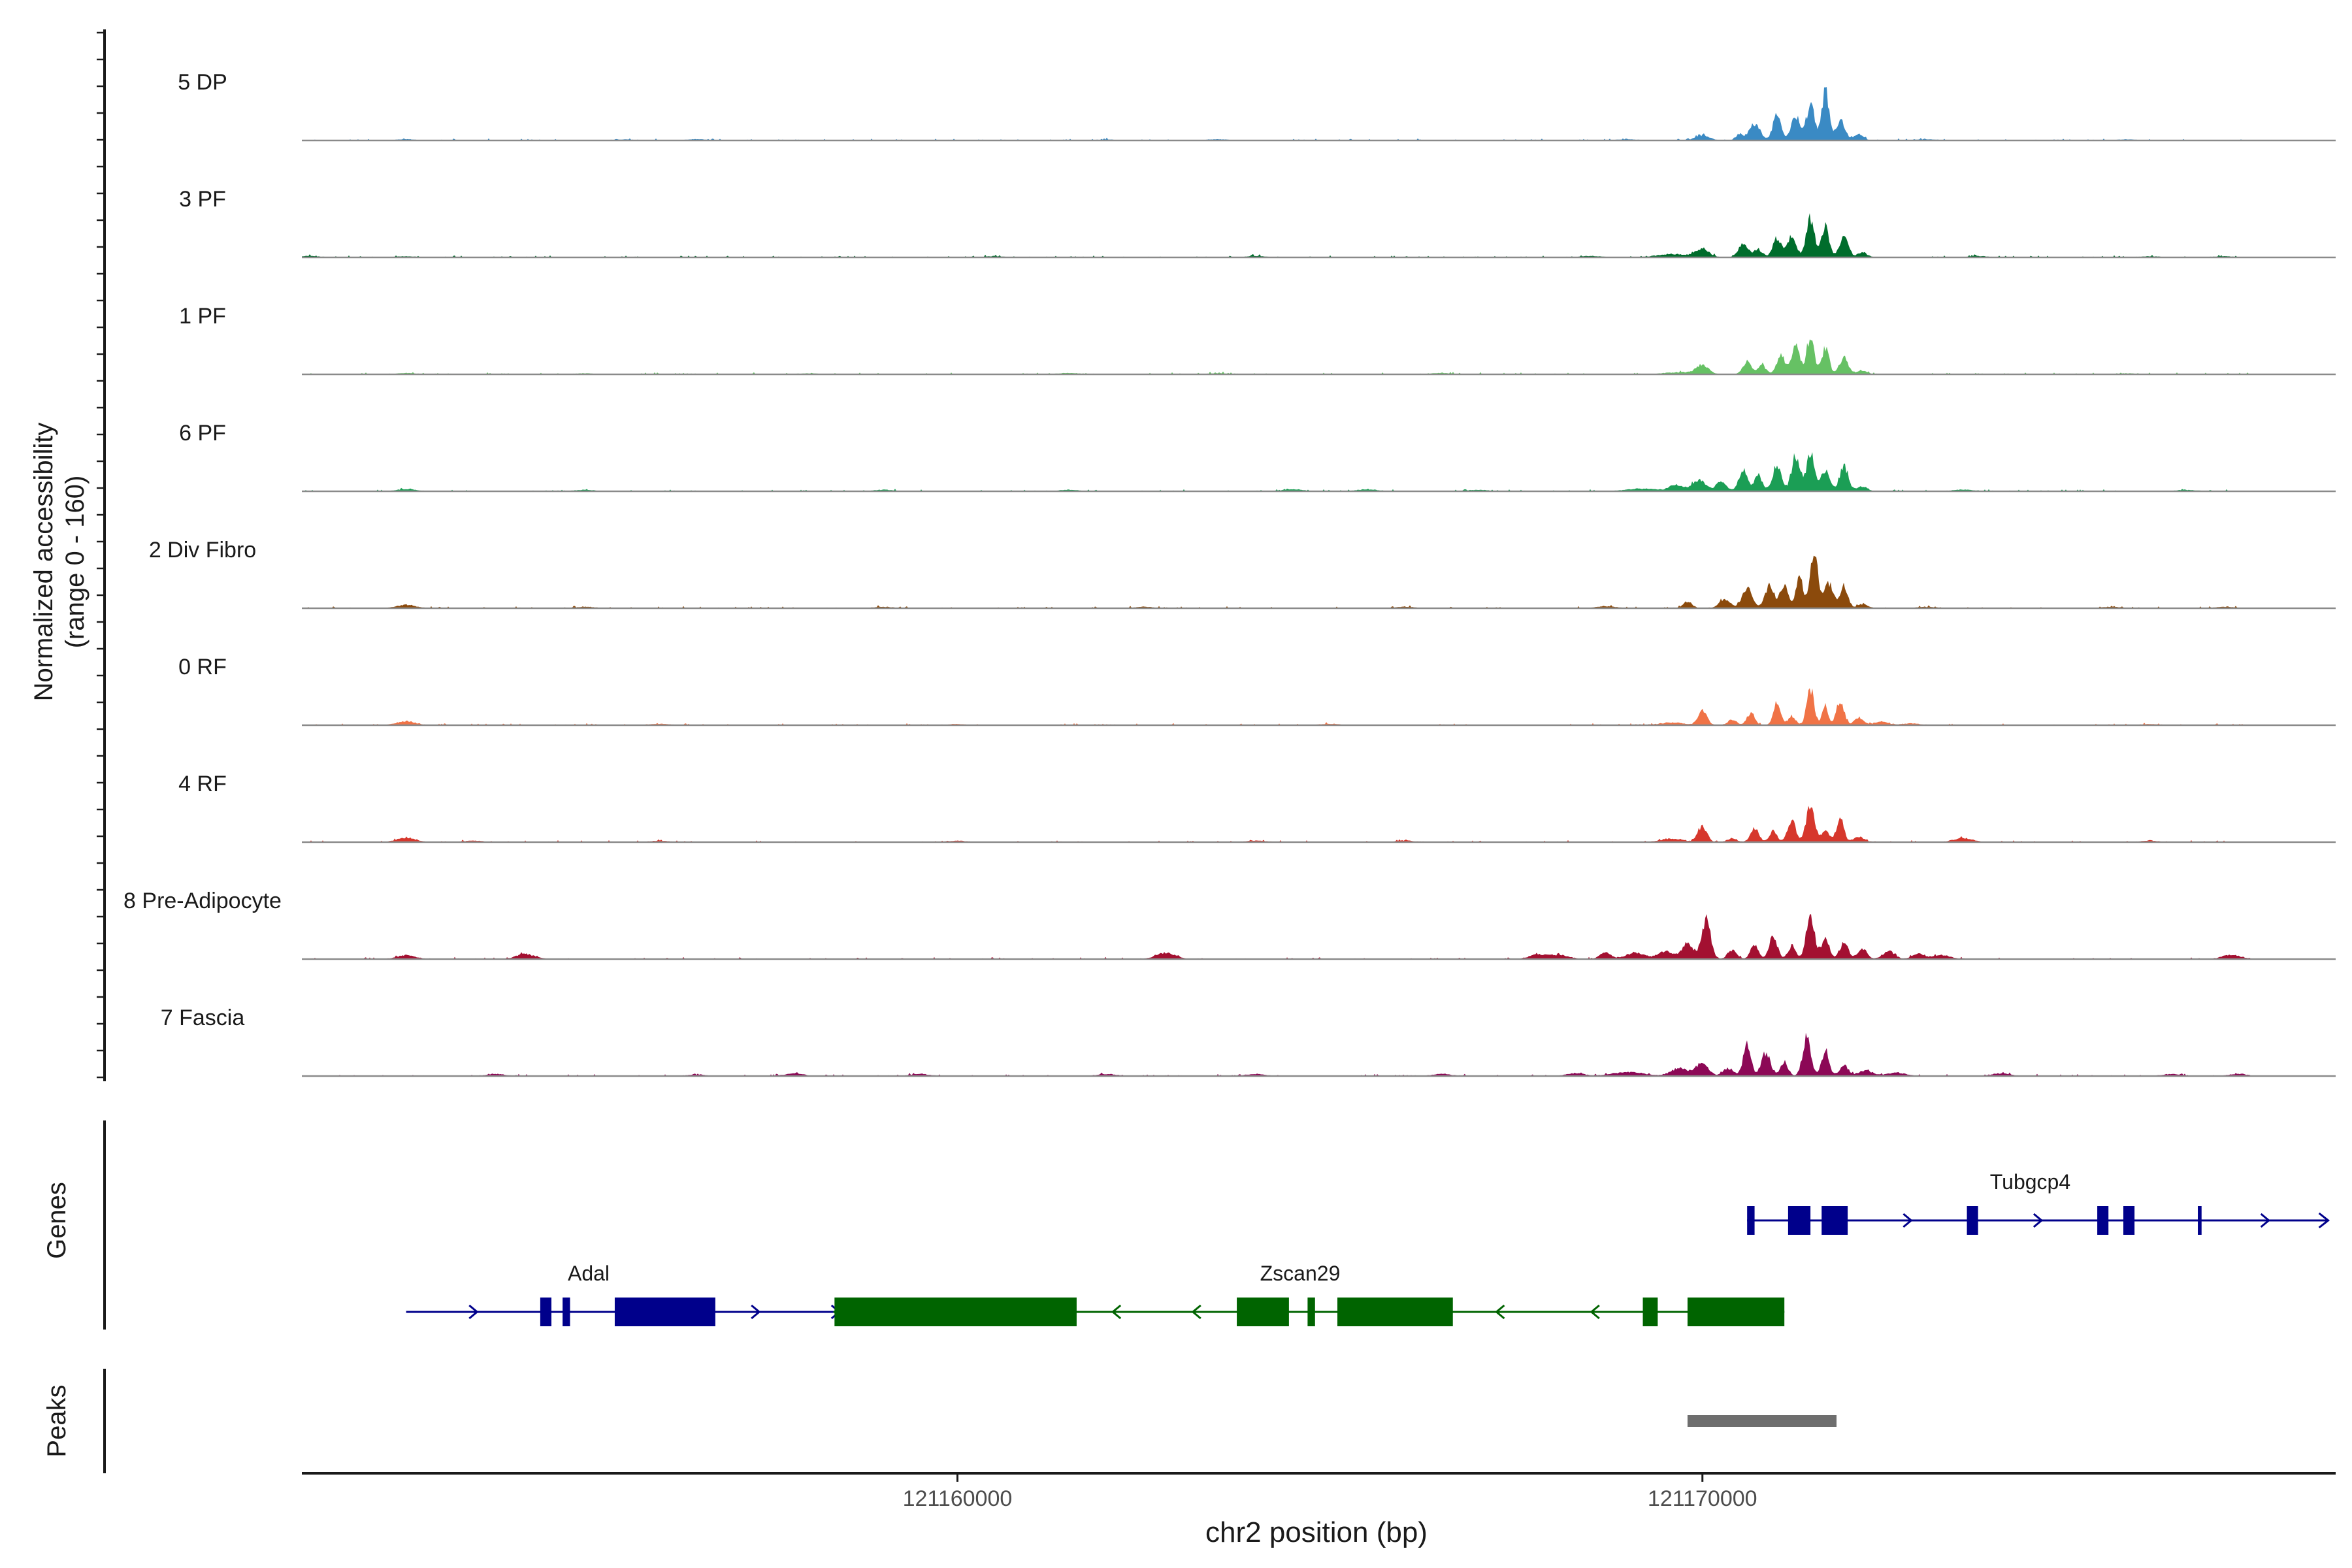 The image size is (2352, 1568). I want to click on track-9: 7 Fascia, so click(1248, 1041).